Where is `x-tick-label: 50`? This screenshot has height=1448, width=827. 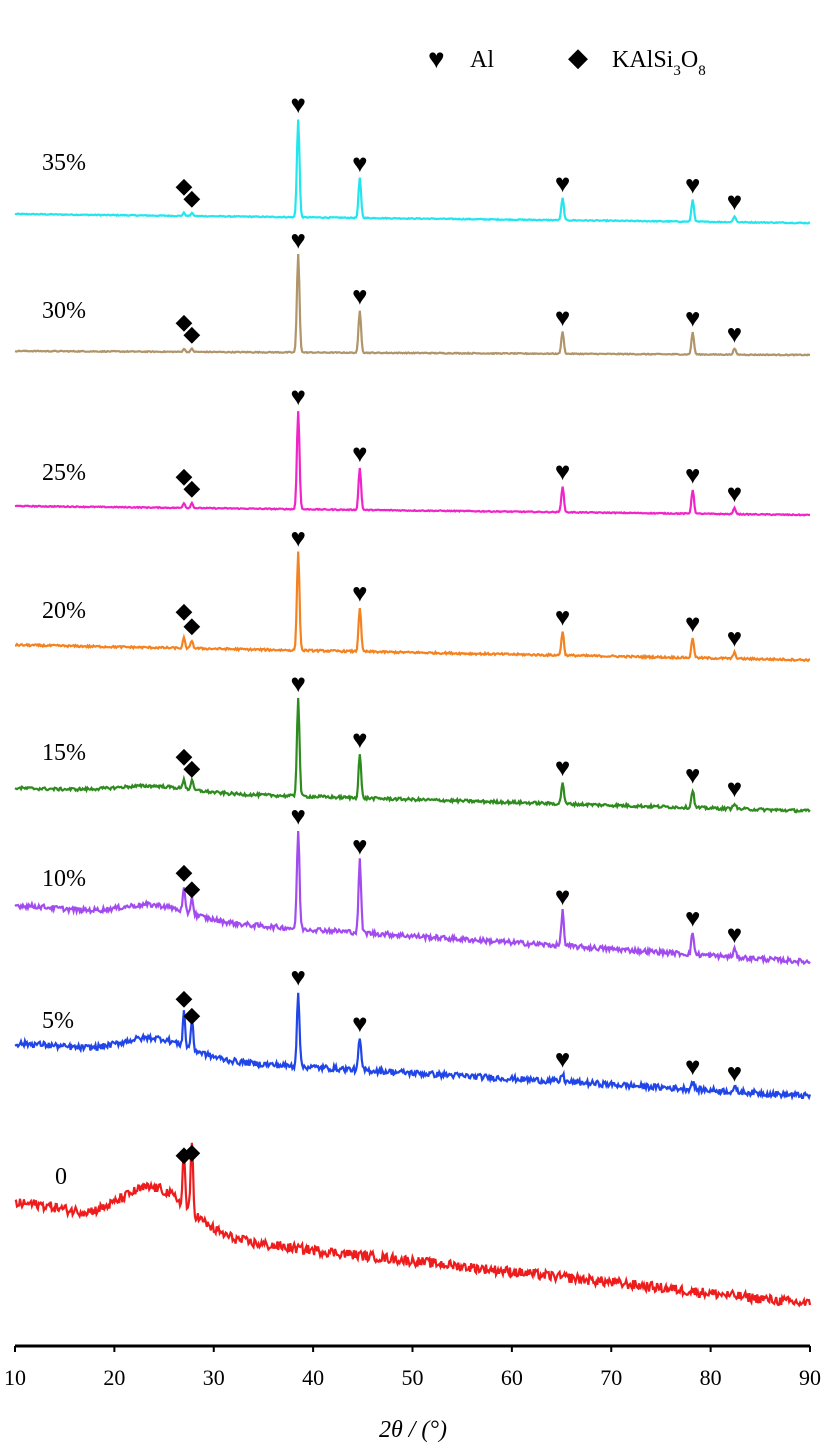
x-tick-label: 50 is located at coordinates (413, 1377).